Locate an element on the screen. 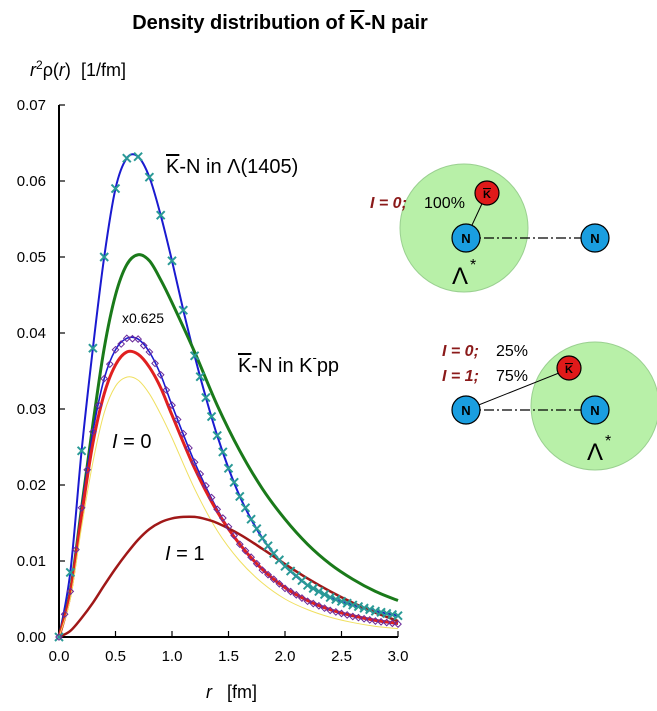  y-tick-label: 0.03 is located at coordinates (31, 409).